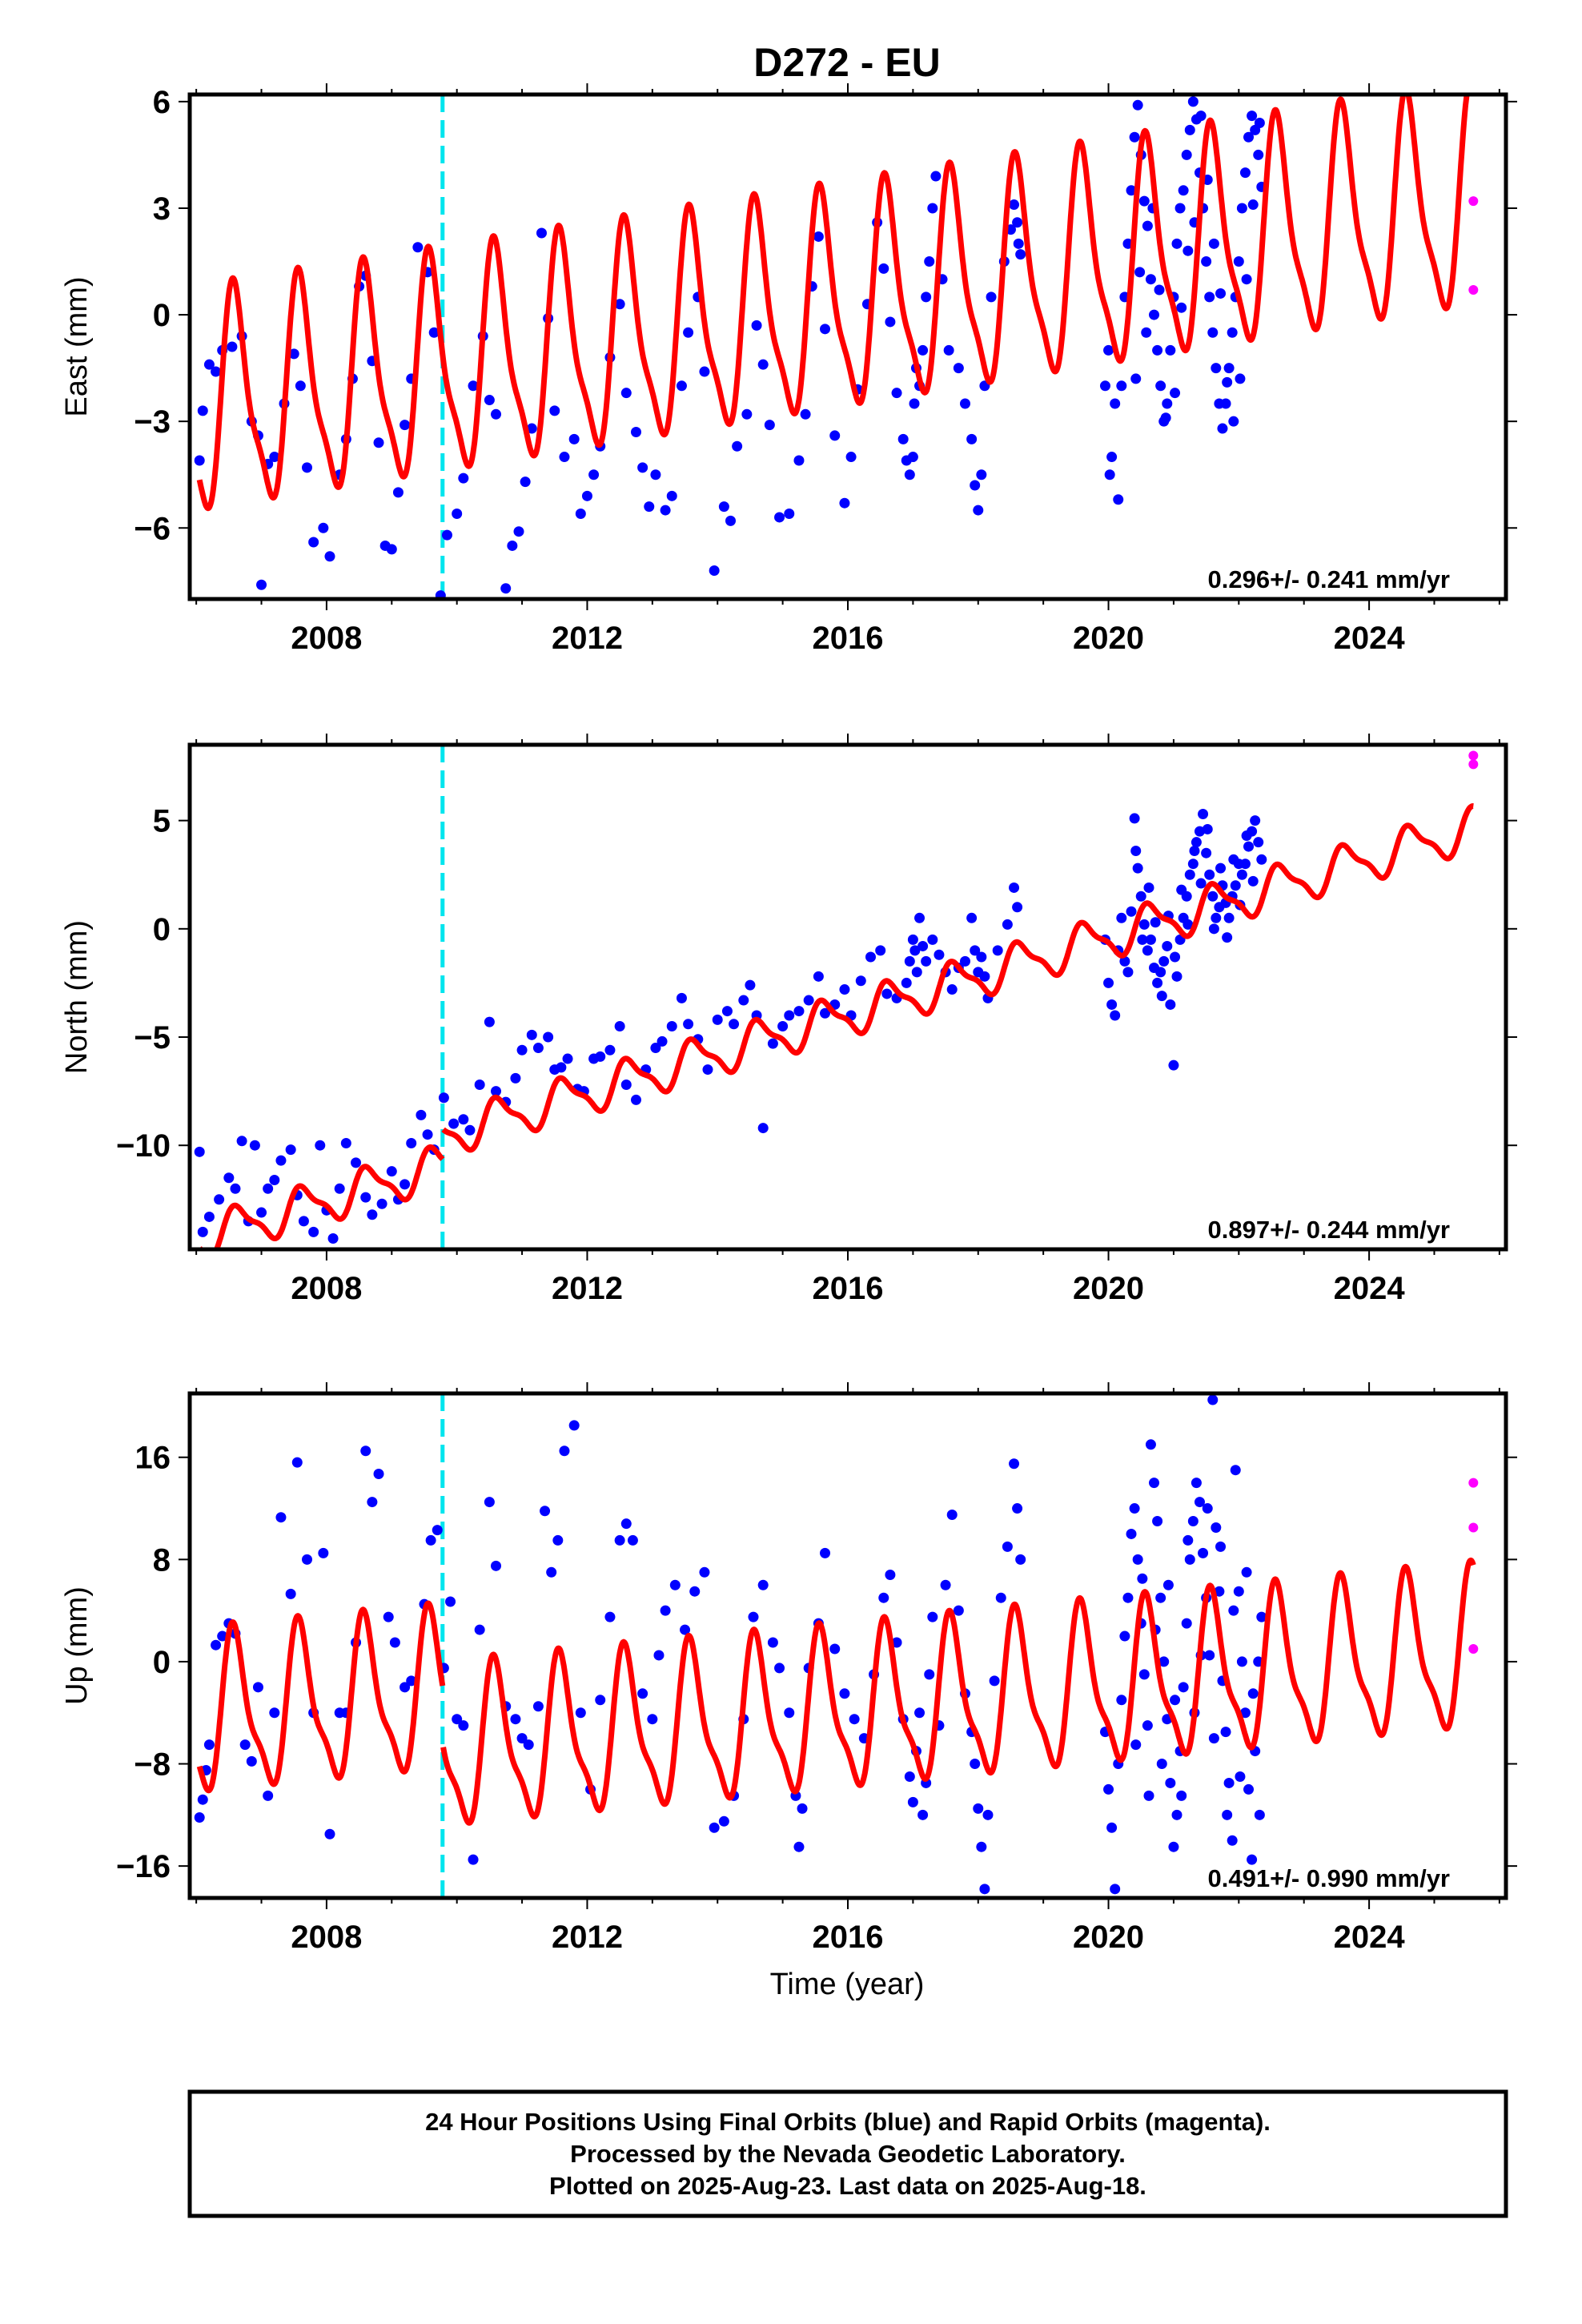 This screenshot has height=2324, width=1582. I want to click on x-tick-label: 2008, so click(326, 1938).